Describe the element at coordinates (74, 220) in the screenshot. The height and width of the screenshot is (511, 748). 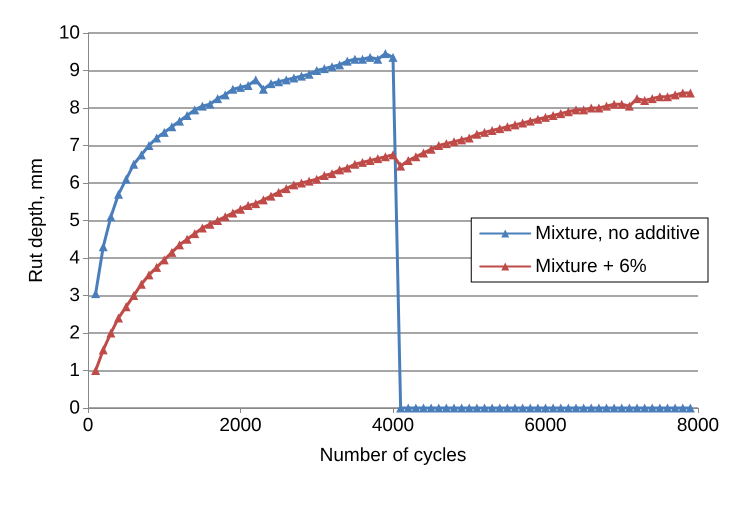
I see `y-tick-label: 5` at that location.